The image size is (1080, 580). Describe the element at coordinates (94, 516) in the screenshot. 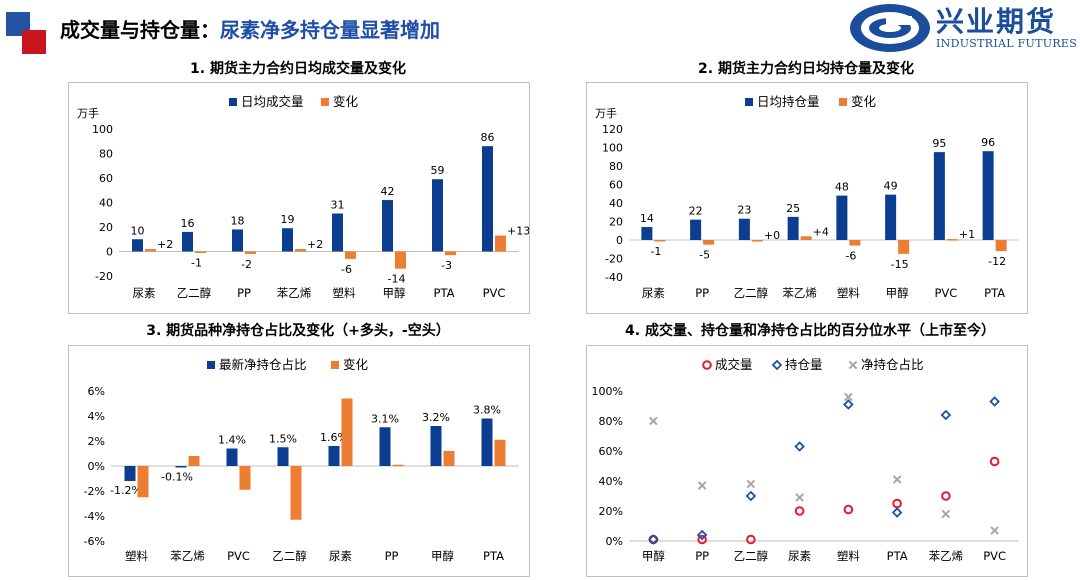

I see `chart-3-ytick-label: -4%` at that location.